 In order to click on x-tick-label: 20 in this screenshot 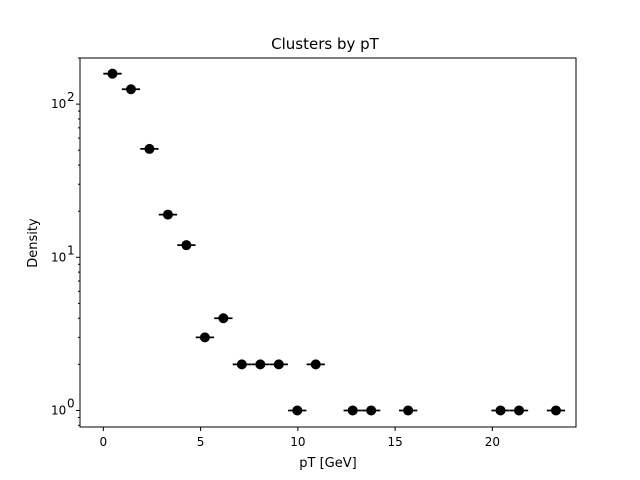, I will do `click(492, 442)`.